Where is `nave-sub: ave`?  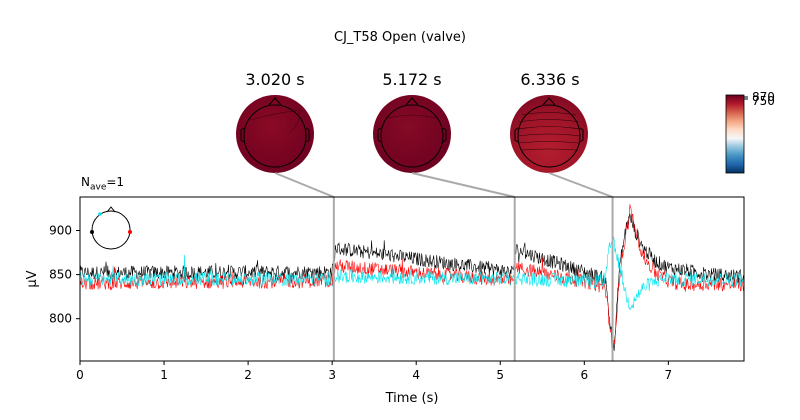 nave-sub: ave is located at coordinates (98, 187).